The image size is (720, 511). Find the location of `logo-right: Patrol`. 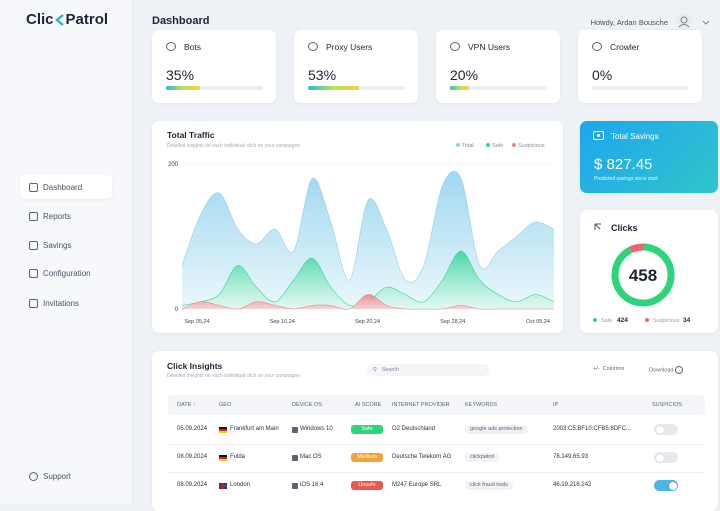

logo-right: Patrol is located at coordinates (87, 19).